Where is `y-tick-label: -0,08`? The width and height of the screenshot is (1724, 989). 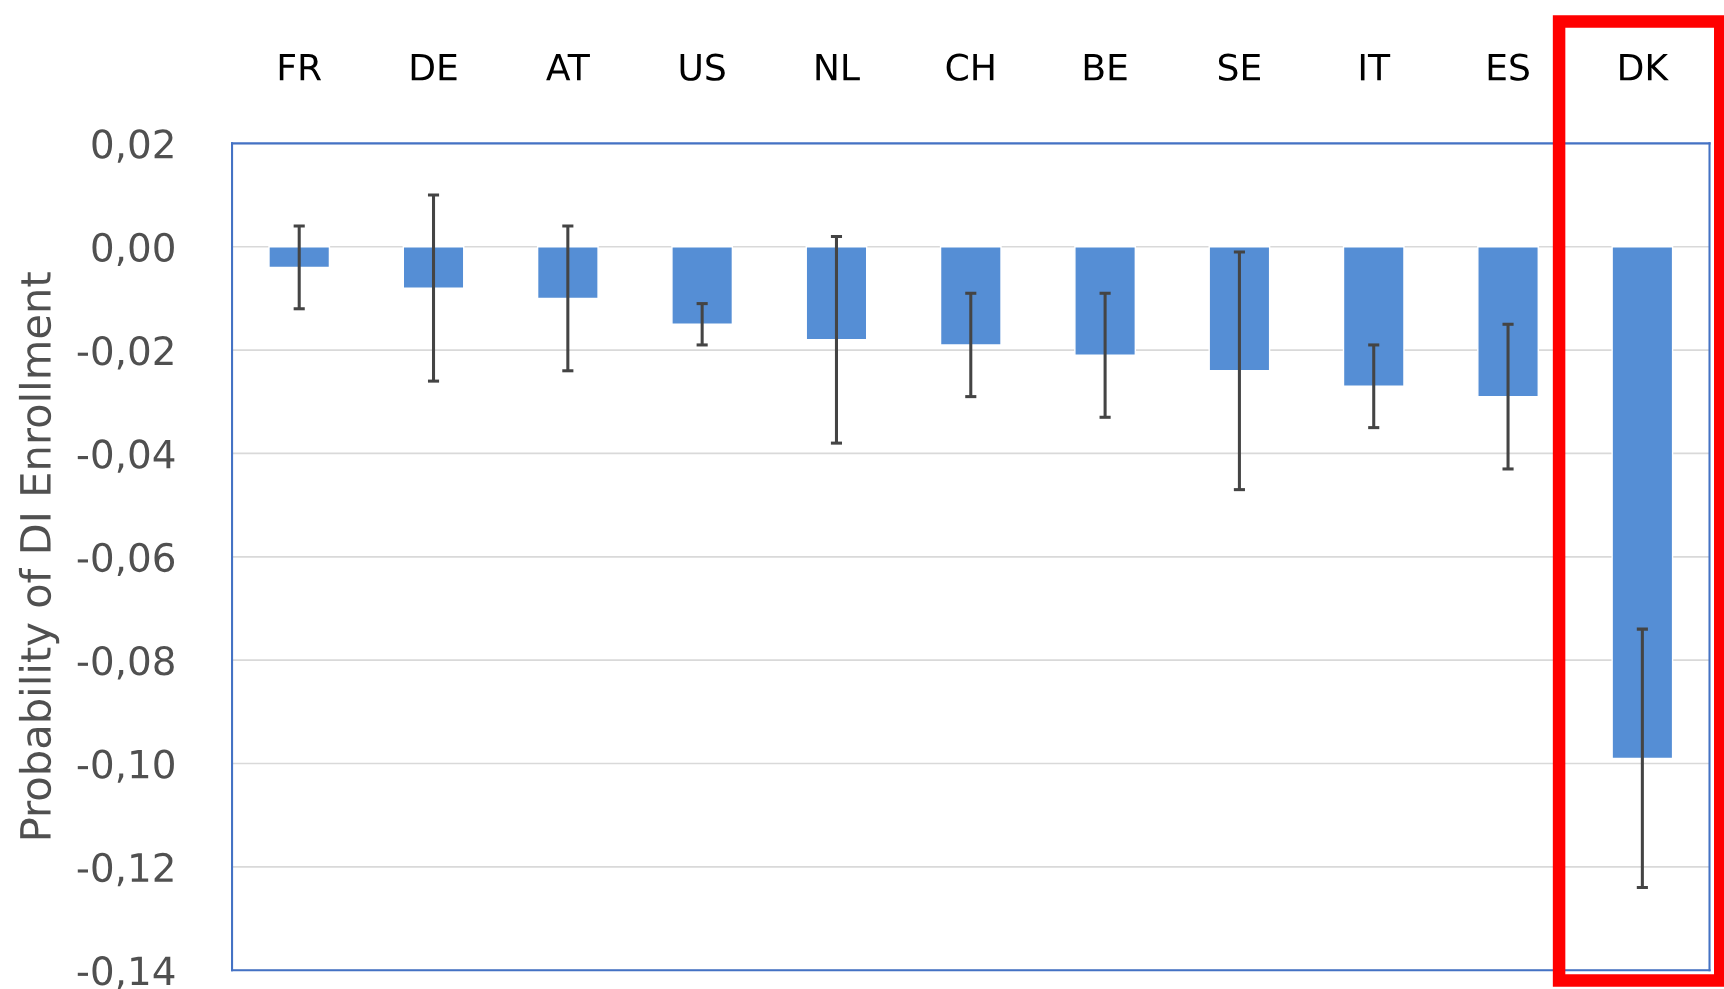 y-tick-label: -0,08 is located at coordinates (125, 663).